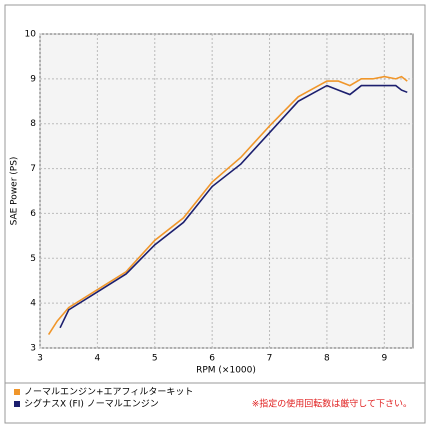  Describe the element at coordinates (33, 169) in the screenshot. I see `y-tick-label: 7` at that location.